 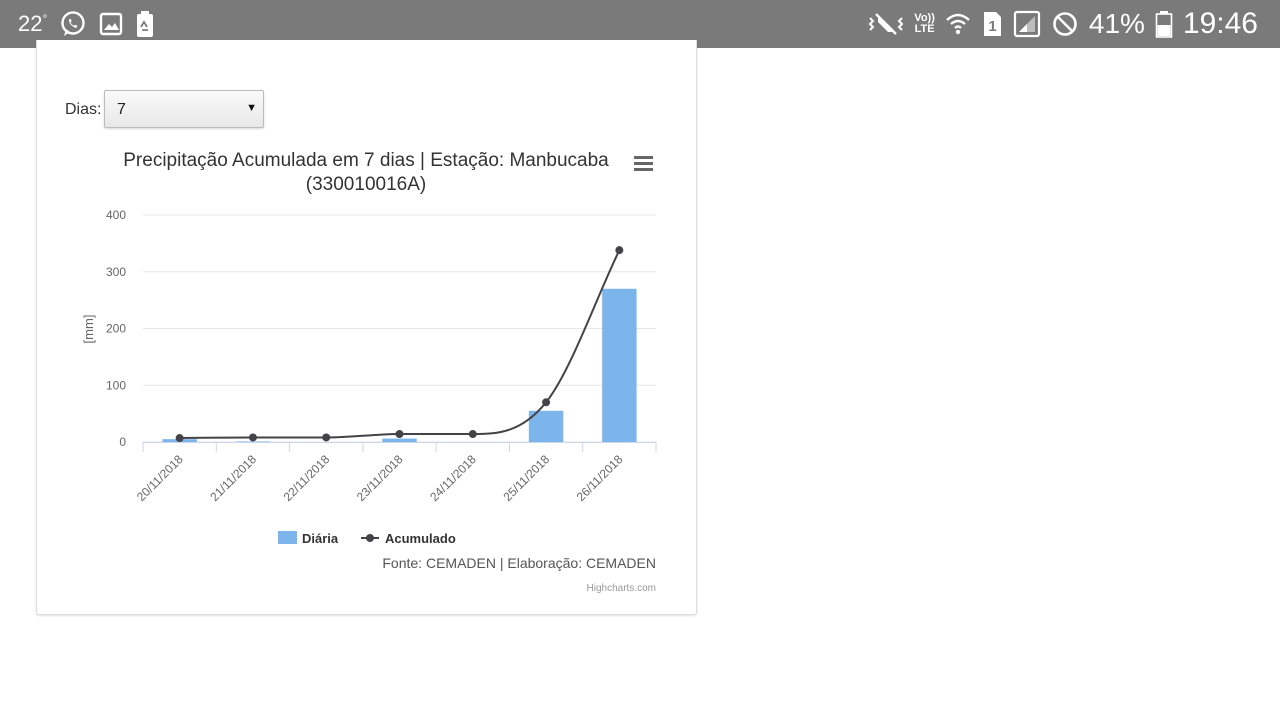 I want to click on wifi-icon, so click(x=958, y=24).